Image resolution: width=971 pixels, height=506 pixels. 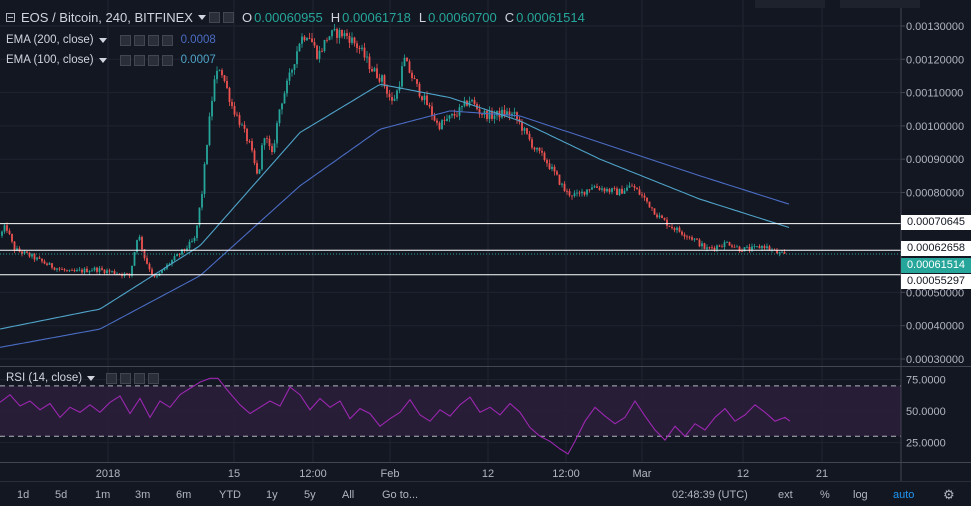 I want to click on high-label: H, so click(x=335, y=17).